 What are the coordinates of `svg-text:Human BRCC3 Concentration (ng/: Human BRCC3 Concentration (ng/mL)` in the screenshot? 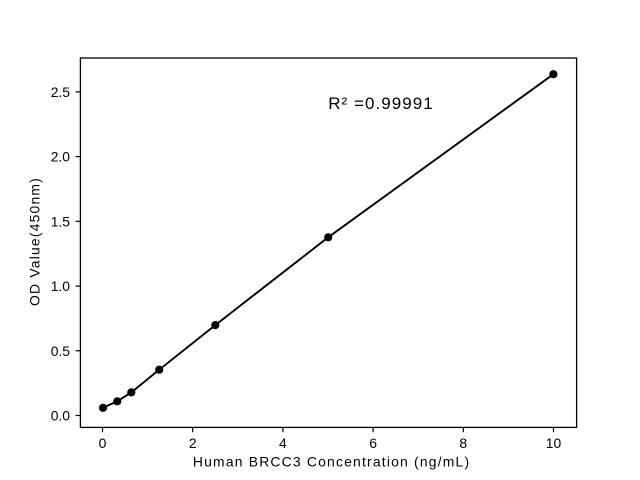 It's located at (331, 462).